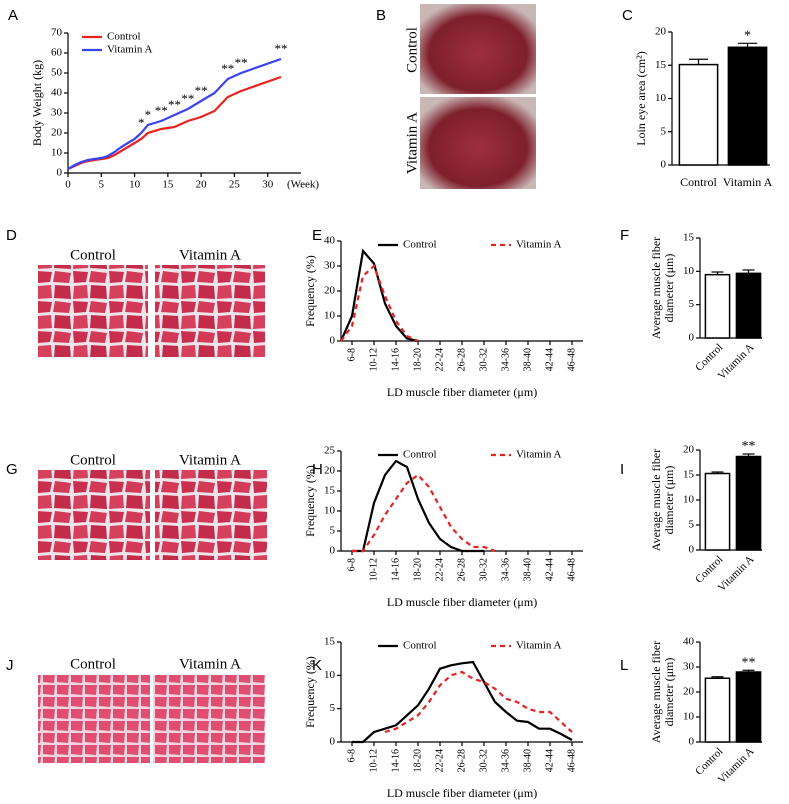 The width and height of the screenshot is (789, 804). Describe the element at coordinates (539, 455) in the screenshot. I see `legend-label: Vitamin A` at that location.